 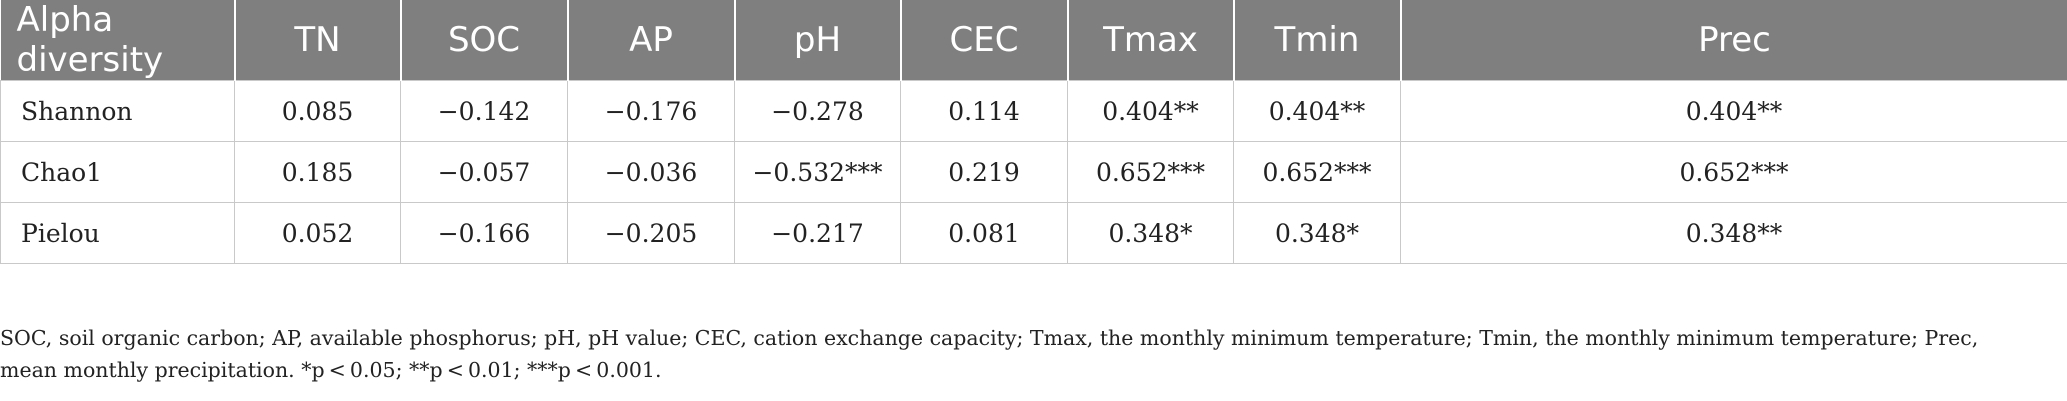 I want to click on table-cell: −0.217, so click(x=817, y=233).